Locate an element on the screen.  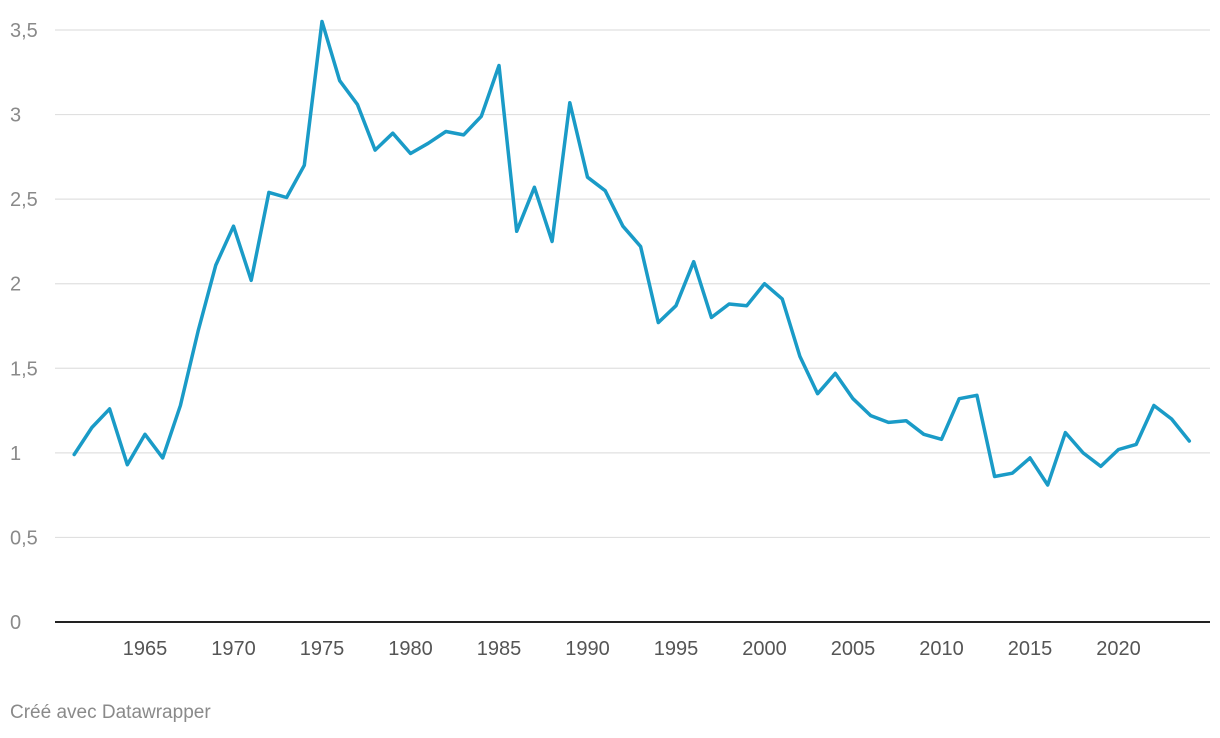
y-tick-label: 3,5 is located at coordinates (24, 31).